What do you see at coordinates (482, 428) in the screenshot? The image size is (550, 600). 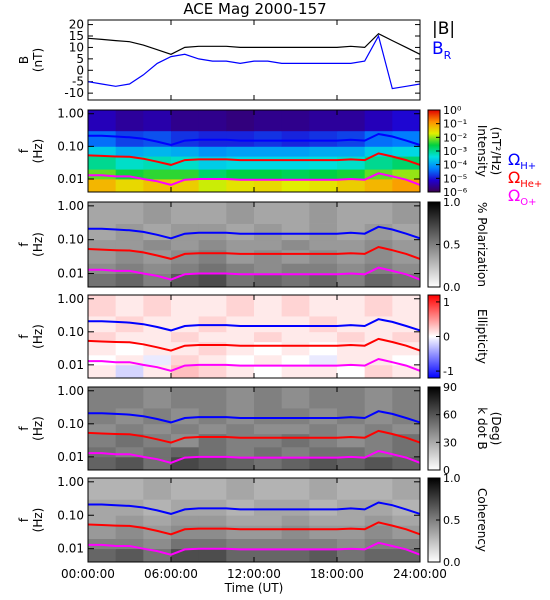 I see `colorbar-label: k dot B` at bounding box center [482, 428].